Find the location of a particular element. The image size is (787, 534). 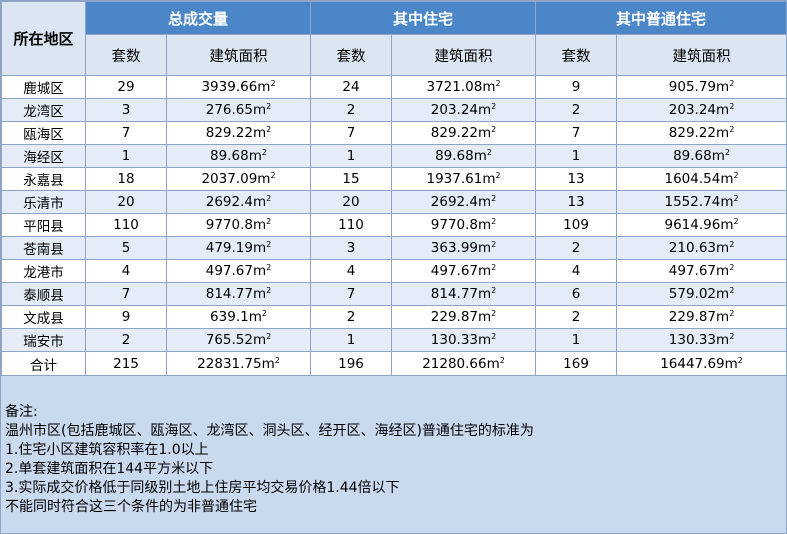

ordinary-area-cell: 497.67m2 is located at coordinates (701, 271).